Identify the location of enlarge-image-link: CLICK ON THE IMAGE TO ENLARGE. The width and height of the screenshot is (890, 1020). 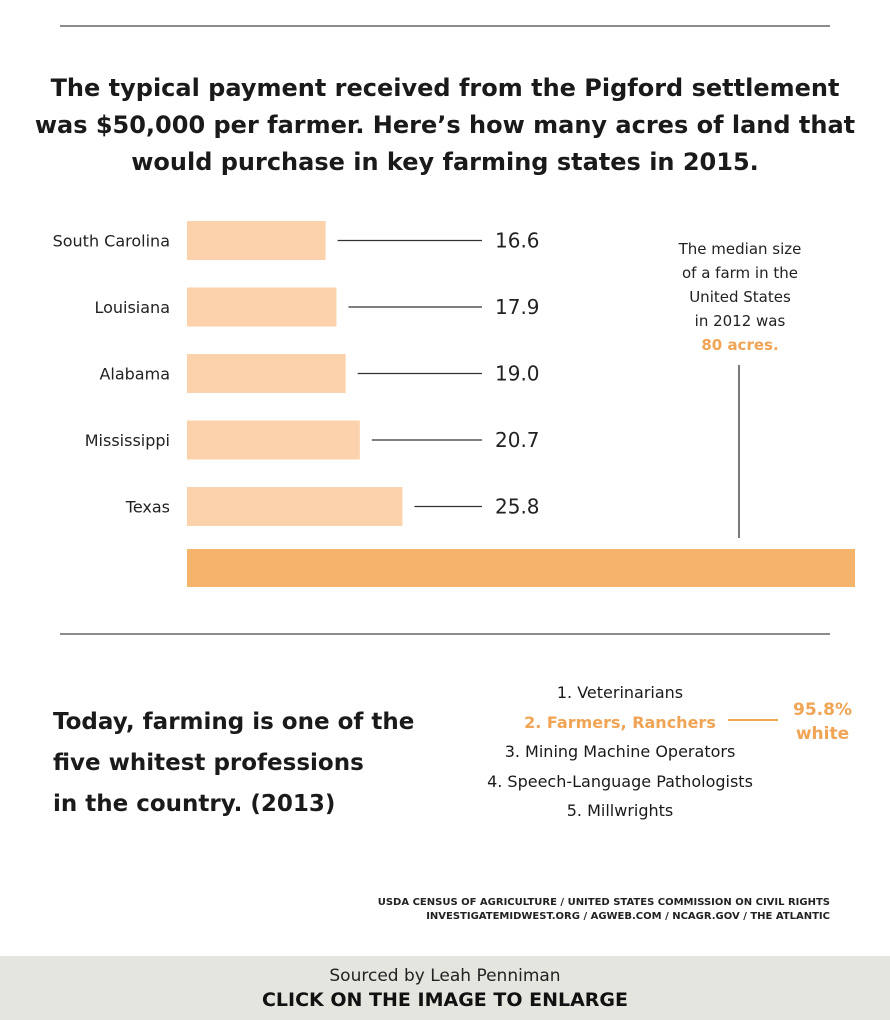
(445, 1000).